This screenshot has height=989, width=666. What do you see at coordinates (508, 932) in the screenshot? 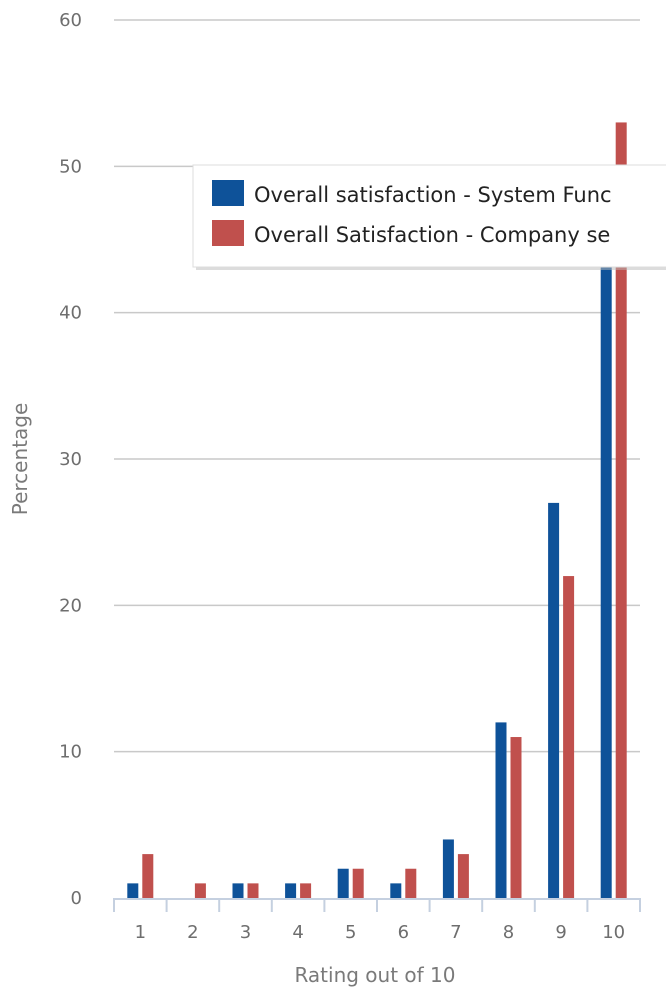
I see `x-tick-label: 8` at bounding box center [508, 932].